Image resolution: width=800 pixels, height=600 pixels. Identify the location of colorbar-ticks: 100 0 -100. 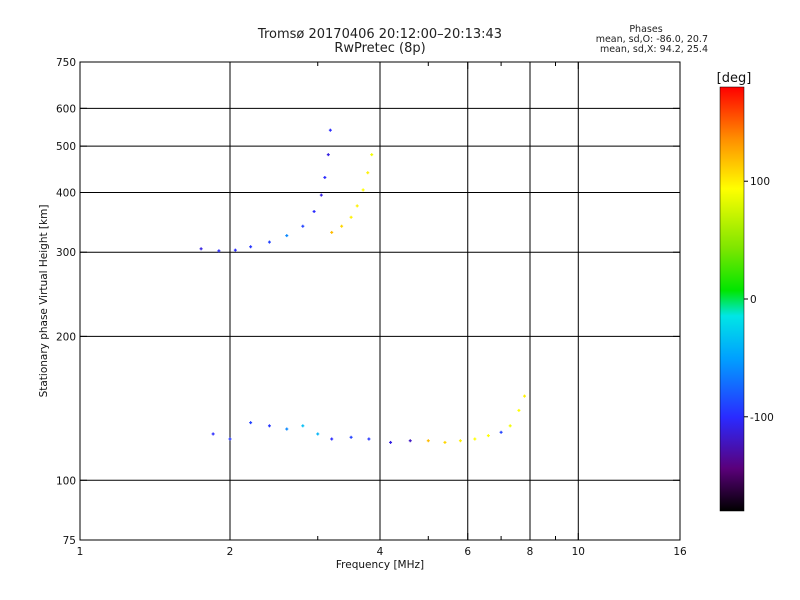
(759, 300).